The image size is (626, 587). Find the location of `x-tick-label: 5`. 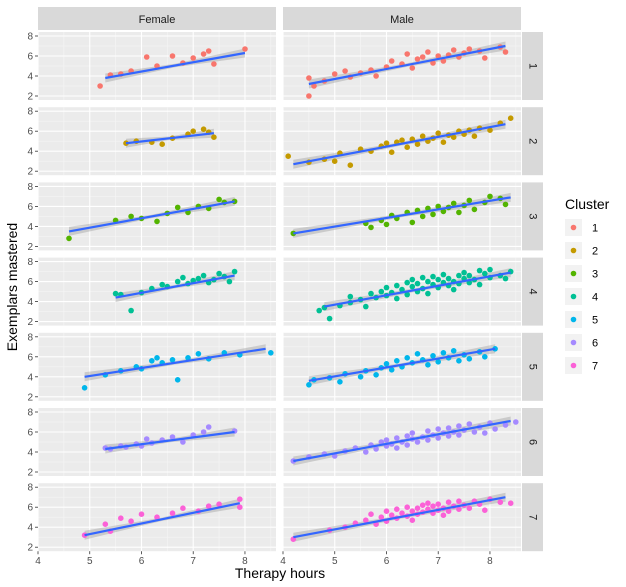

x-tick-label: 5 is located at coordinates (335, 561).